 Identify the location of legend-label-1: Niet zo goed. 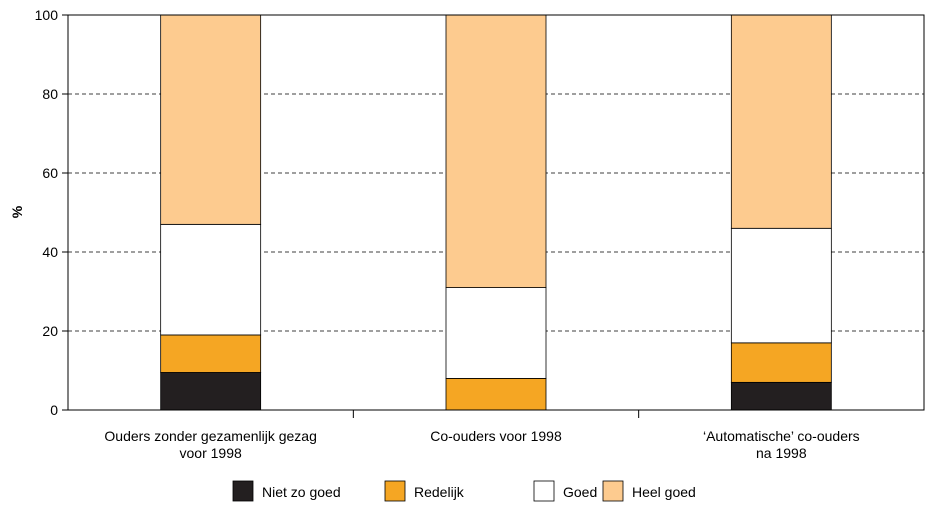
(301, 492).